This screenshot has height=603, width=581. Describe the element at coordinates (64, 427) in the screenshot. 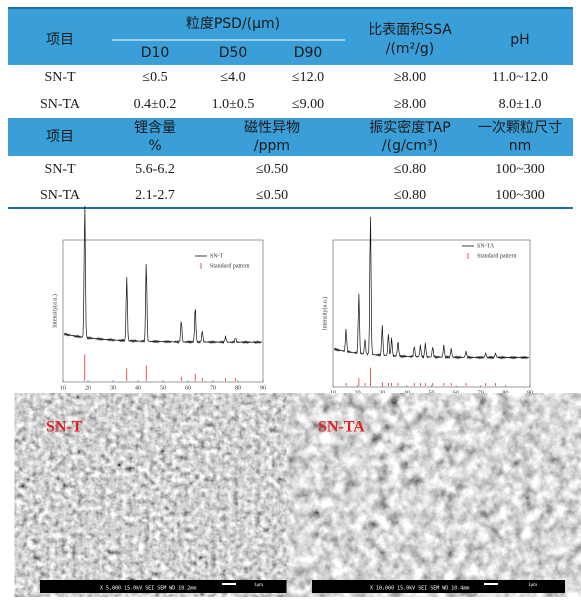

I see `sem-label: SN-T` at that location.